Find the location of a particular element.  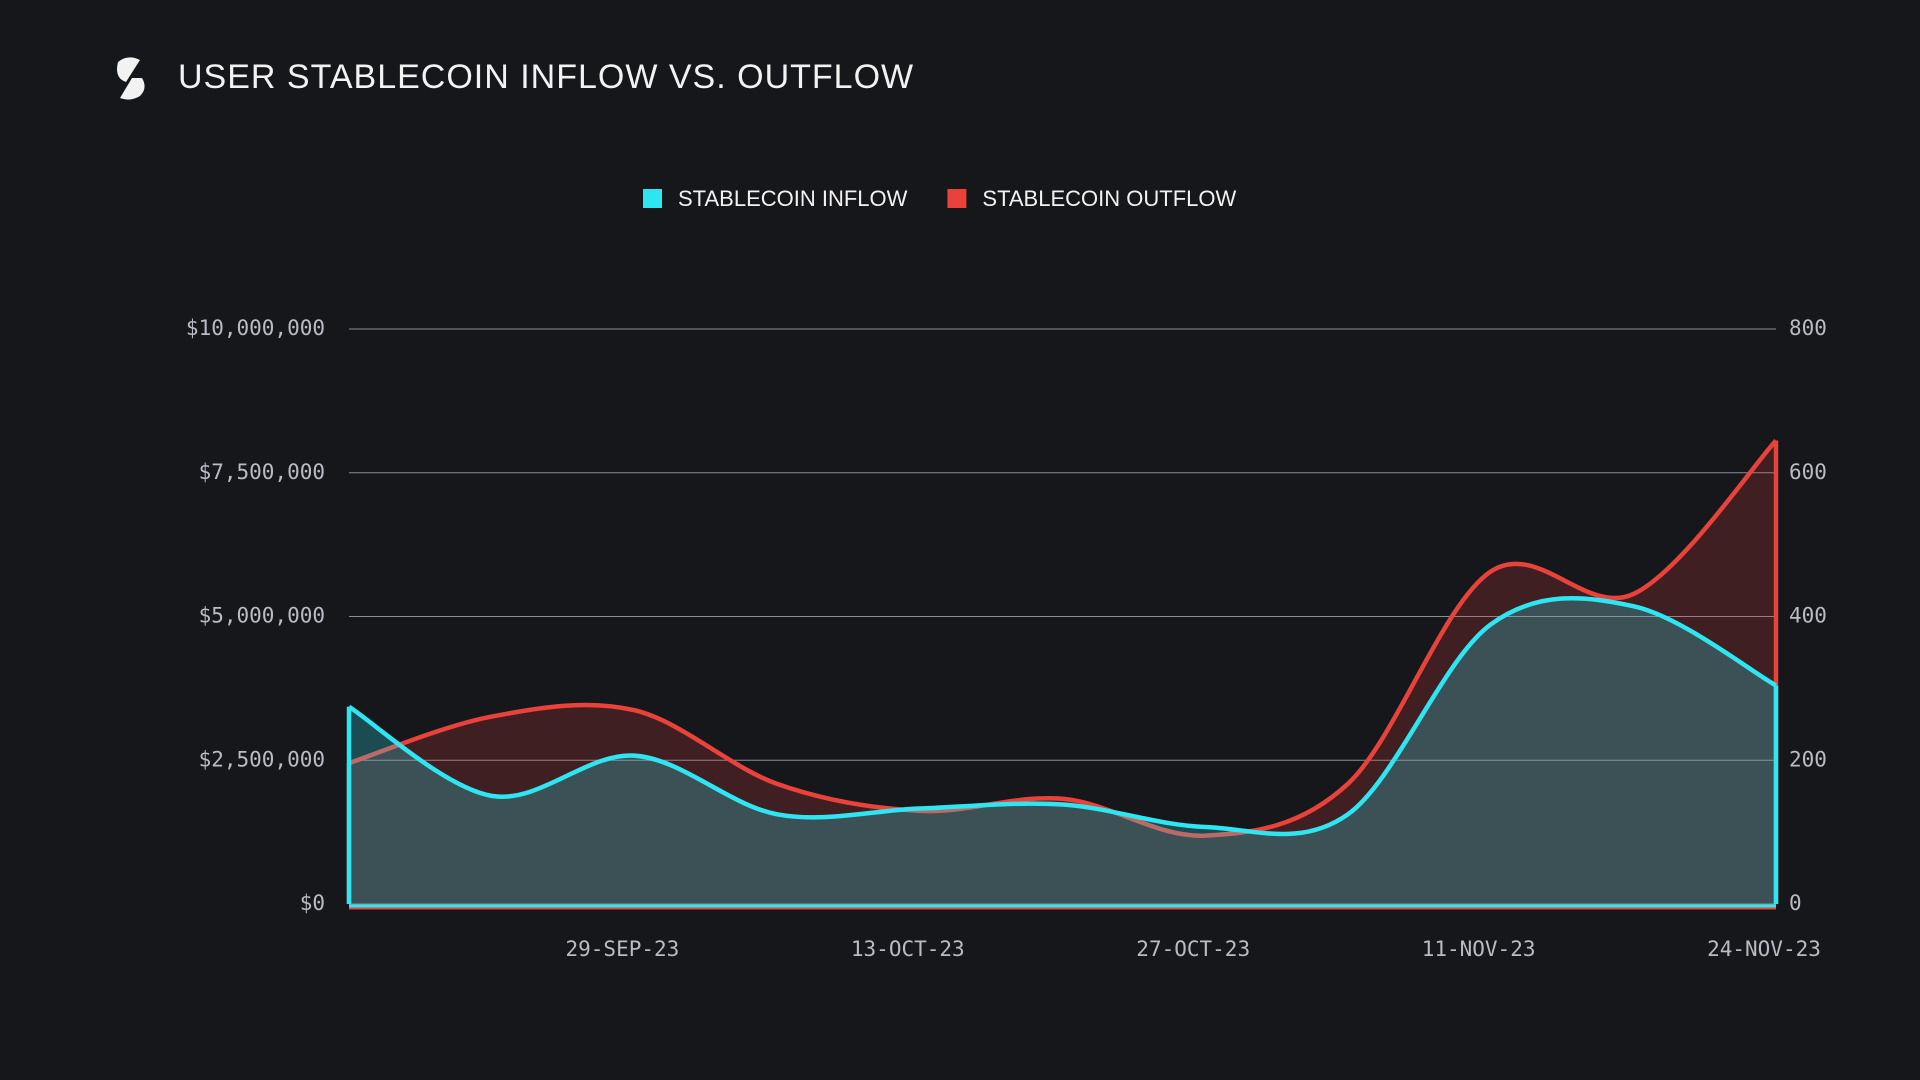

legend-label: STABLECOIN INFLOW is located at coordinates (793, 198).